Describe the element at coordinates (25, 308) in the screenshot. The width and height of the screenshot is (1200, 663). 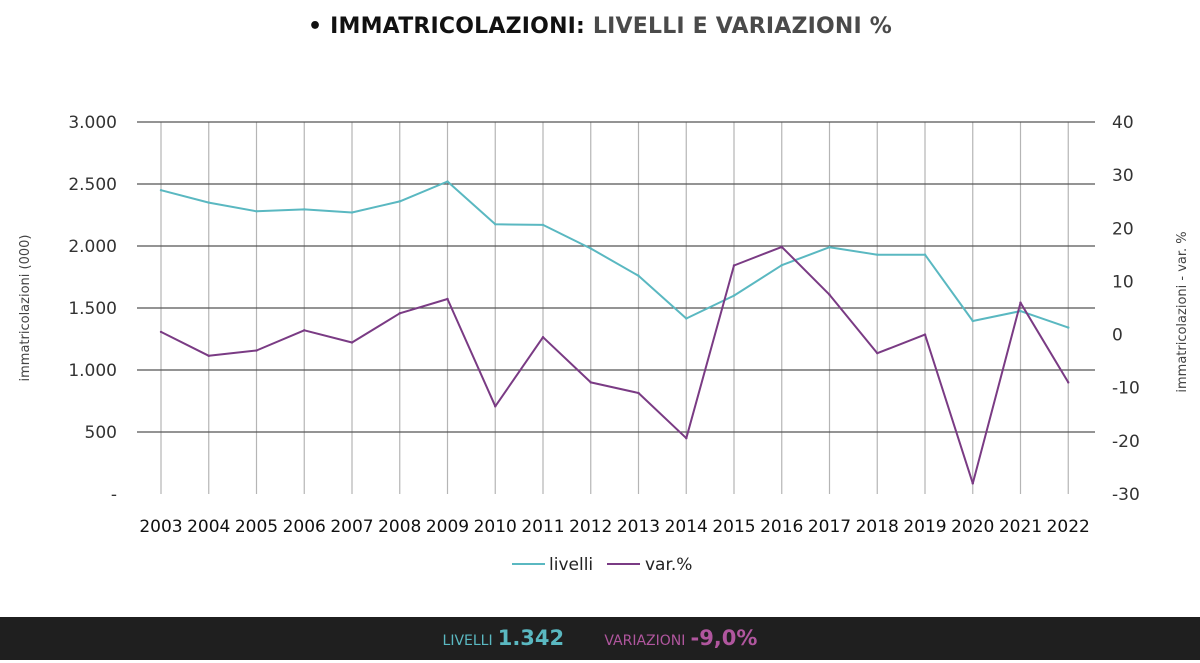
I see `left-axis-title: immatricolazioni (000)` at that location.